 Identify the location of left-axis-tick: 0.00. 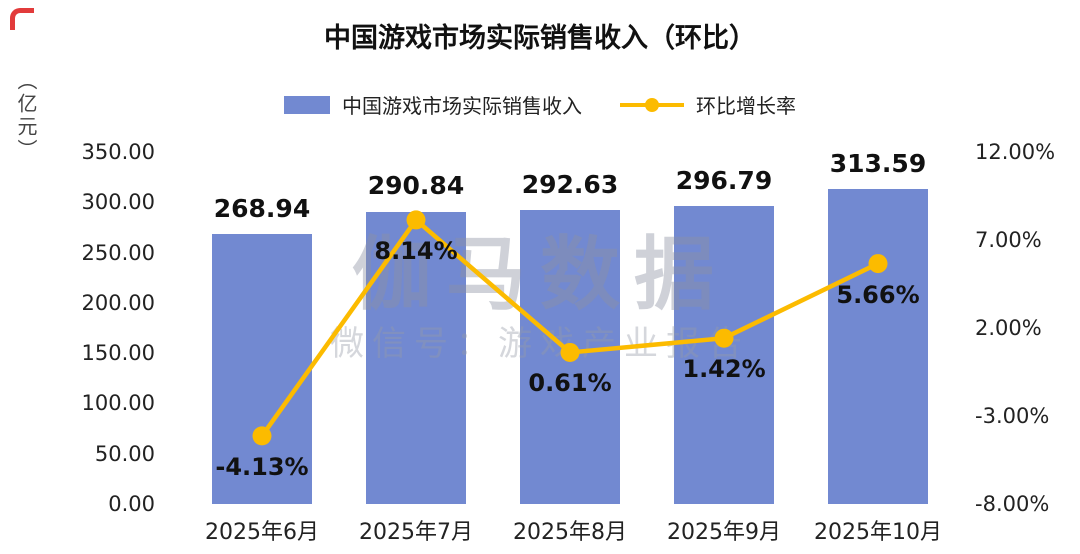
(131, 504).